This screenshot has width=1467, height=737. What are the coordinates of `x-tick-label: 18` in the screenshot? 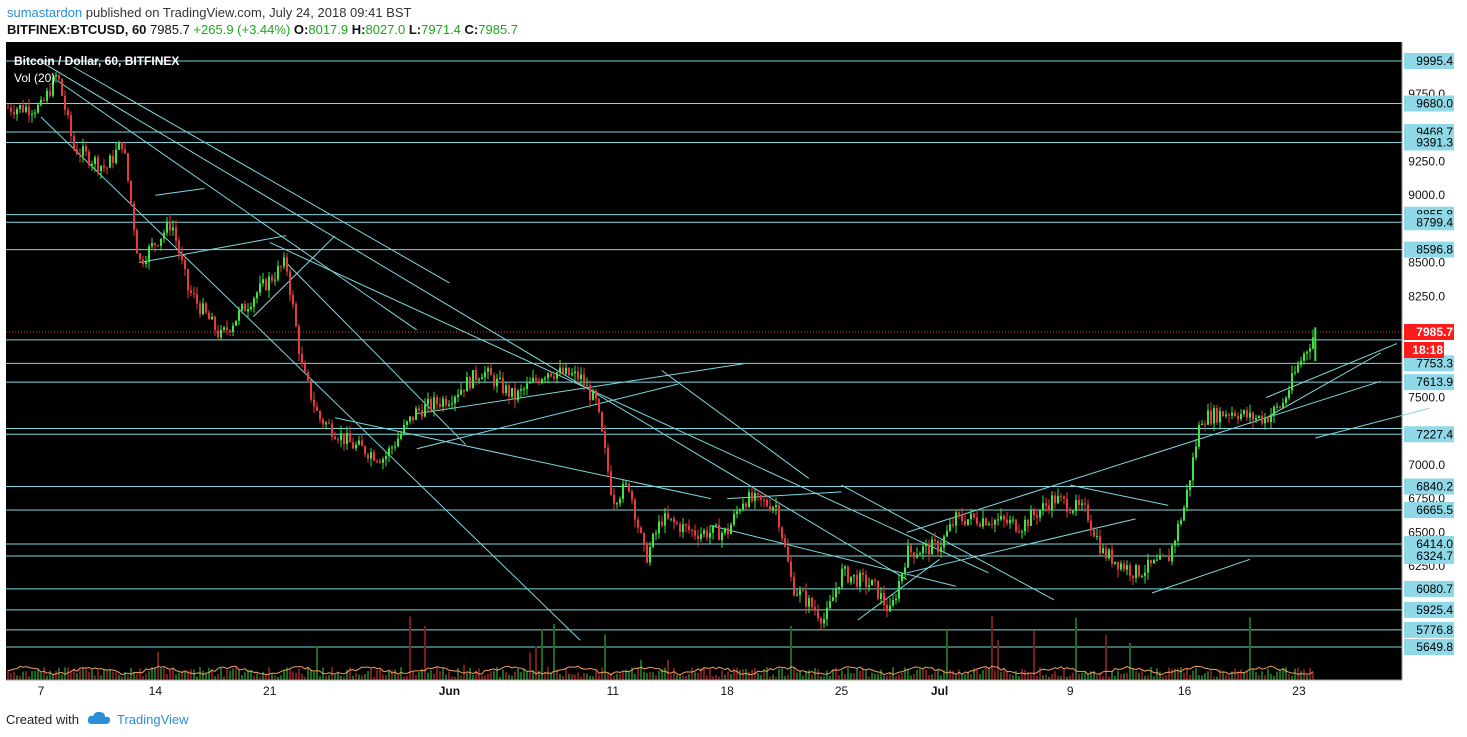 It's located at (727, 691).